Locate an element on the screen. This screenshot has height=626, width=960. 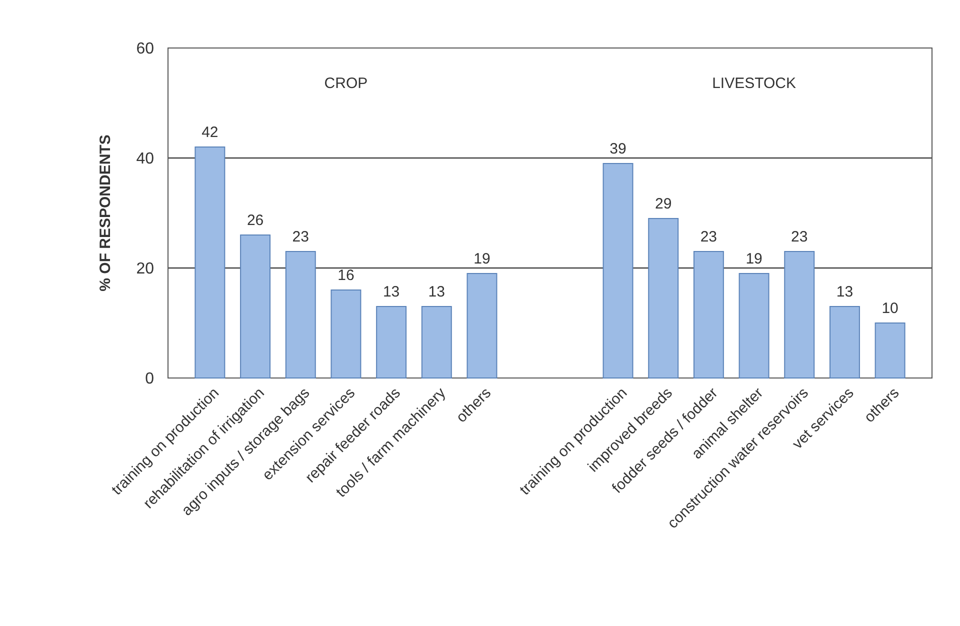
data-label: 10 is located at coordinates (890, 308).